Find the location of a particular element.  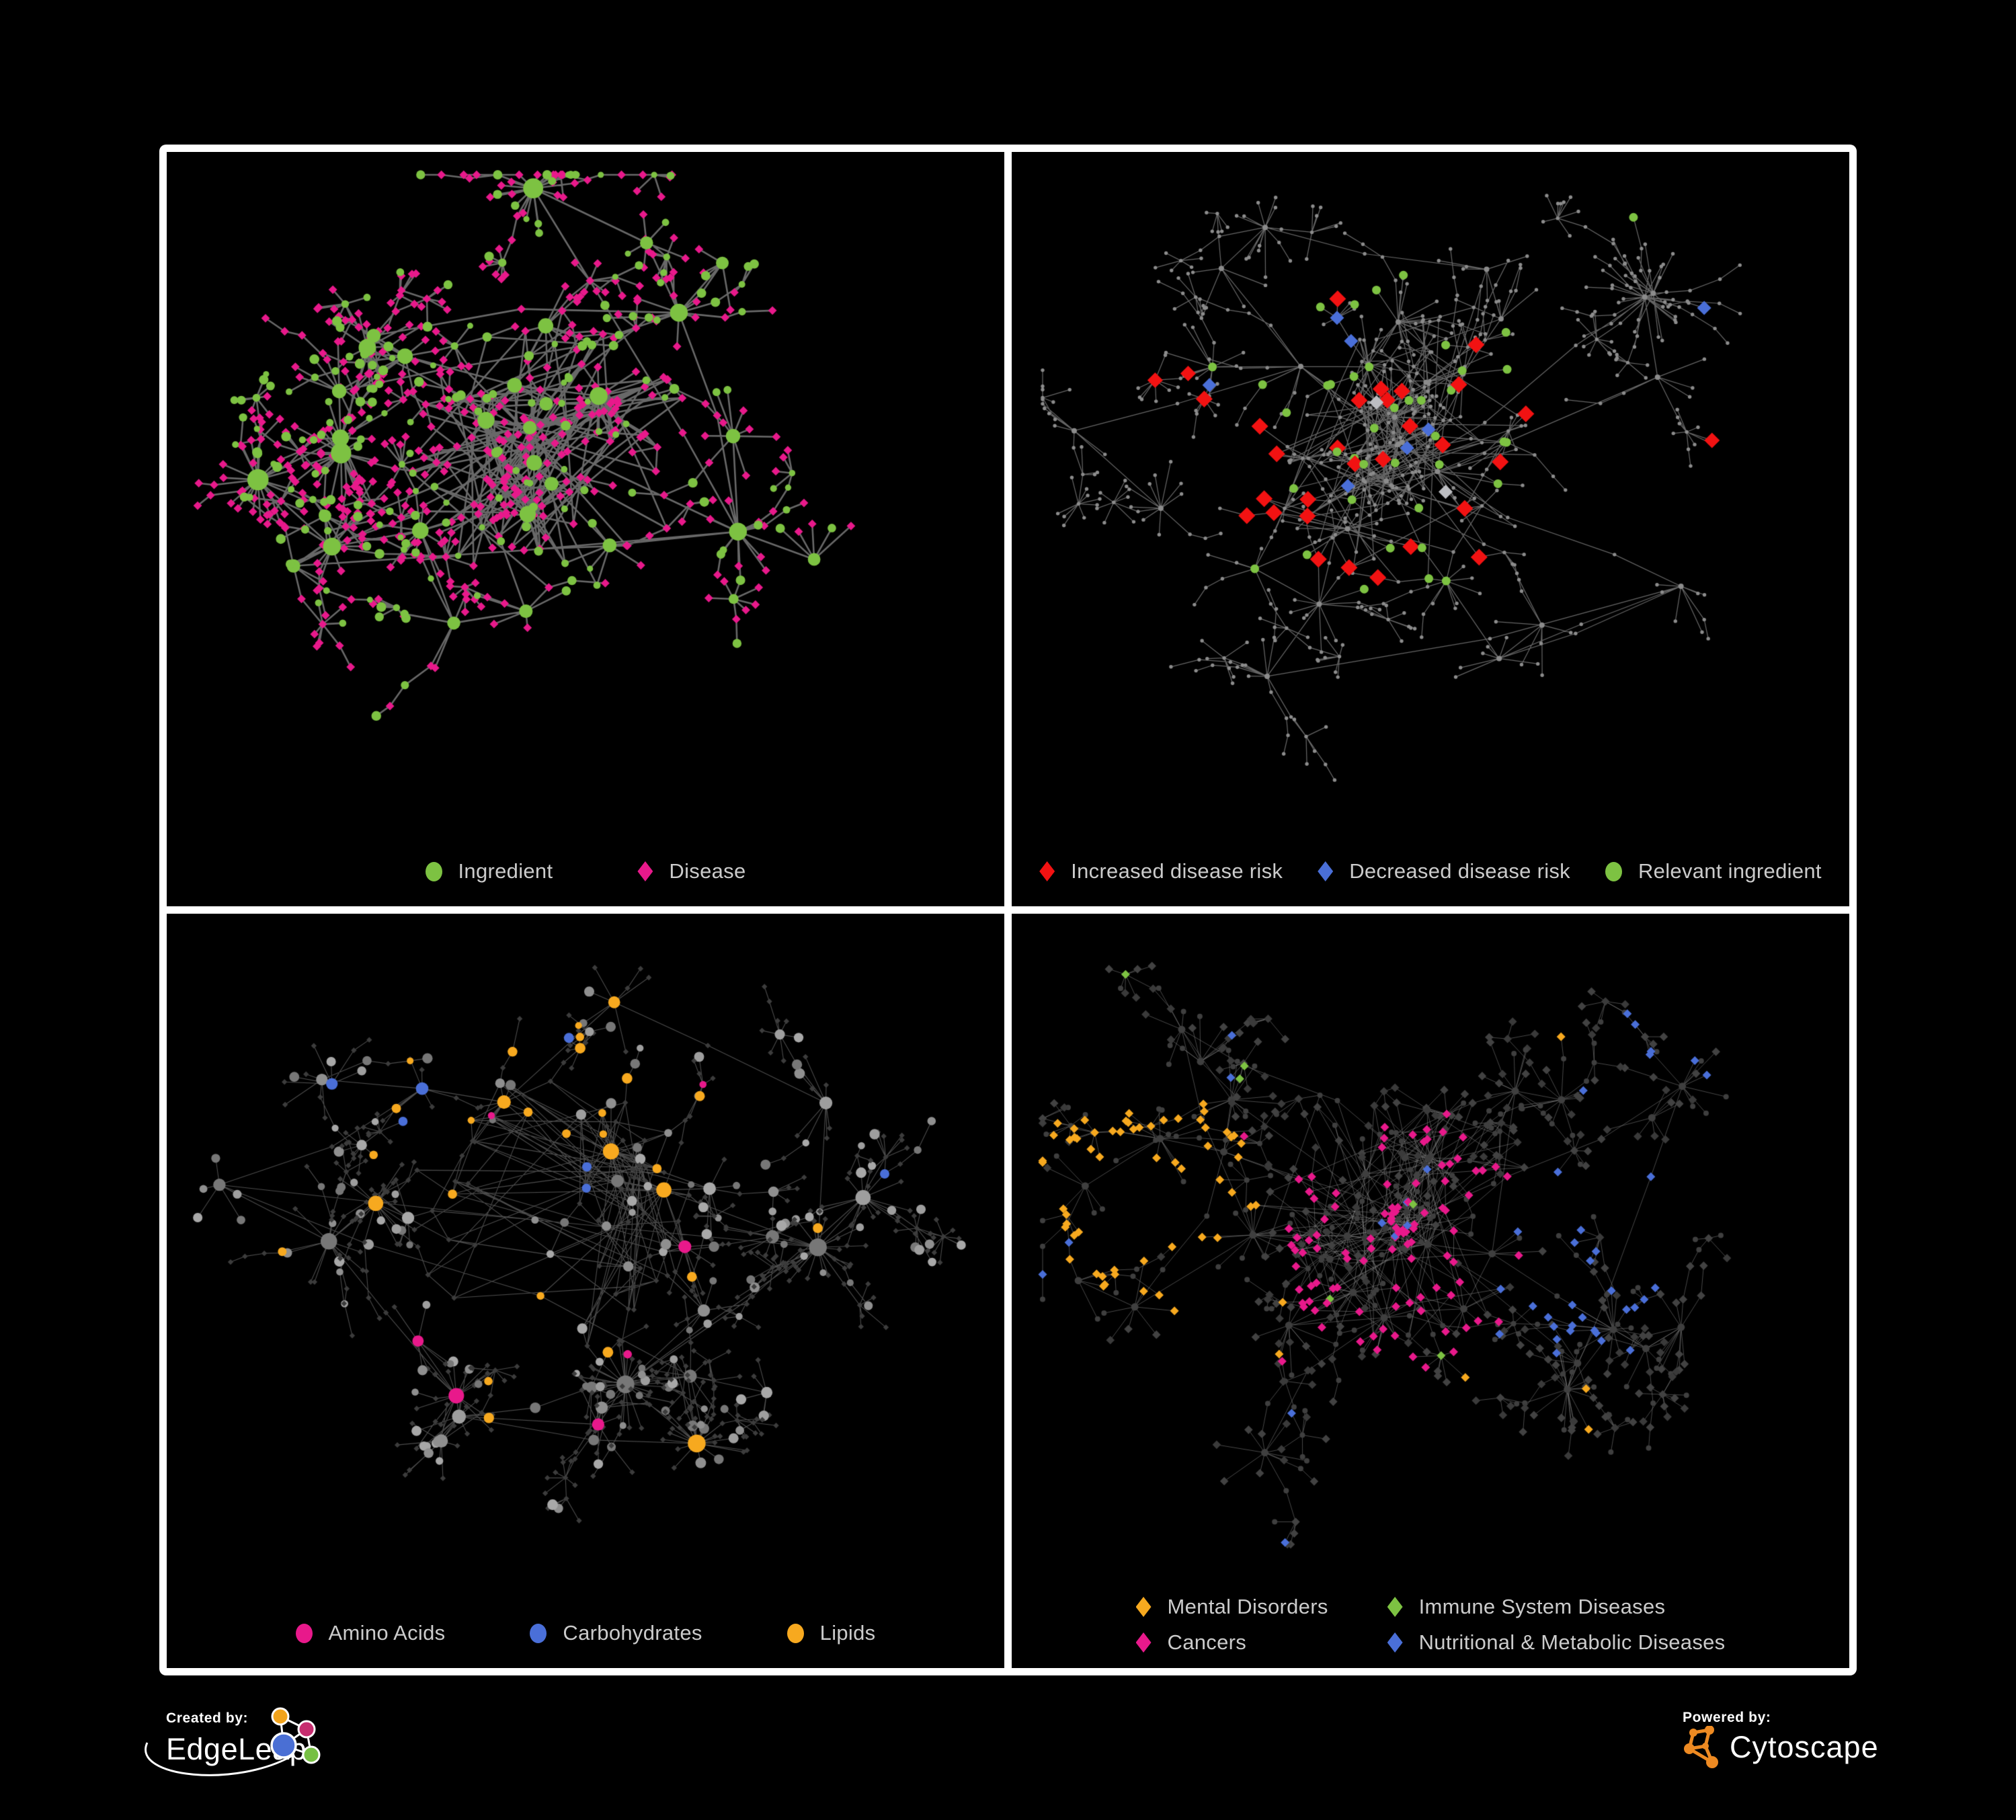

nutritional-metabolic-diamond-icon is located at coordinates (1395, 1642).